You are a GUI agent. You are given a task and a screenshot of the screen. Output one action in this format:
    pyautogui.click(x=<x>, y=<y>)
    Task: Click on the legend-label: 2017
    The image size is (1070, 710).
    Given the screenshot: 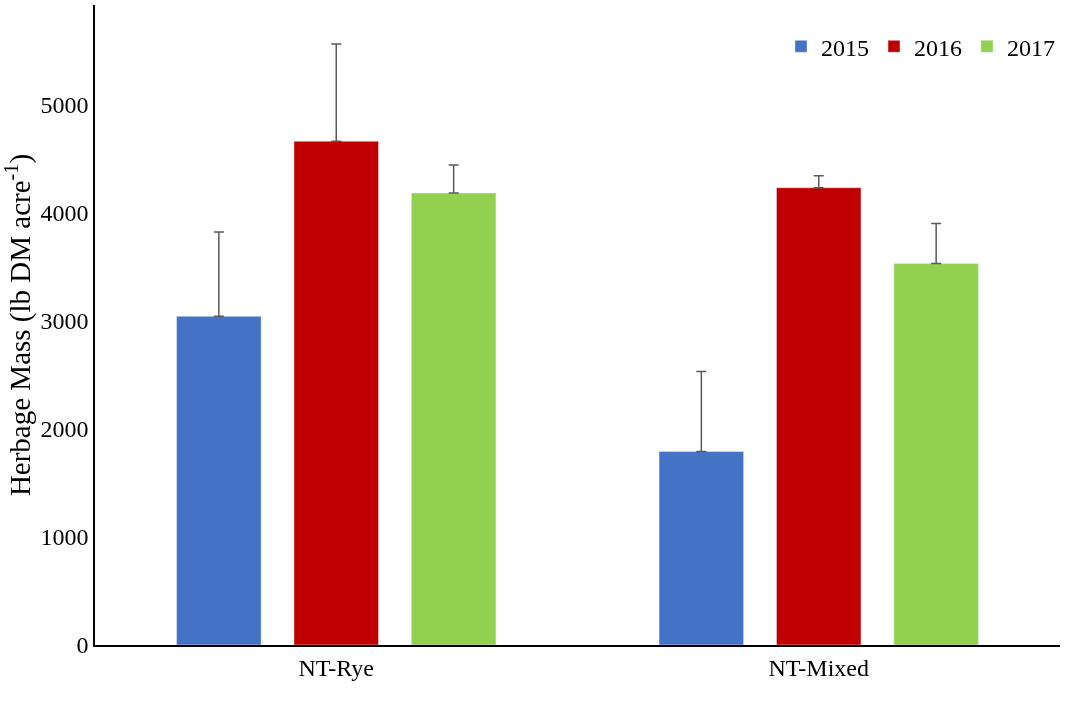 What is the action you would take?
    pyautogui.click(x=1031, y=47)
    